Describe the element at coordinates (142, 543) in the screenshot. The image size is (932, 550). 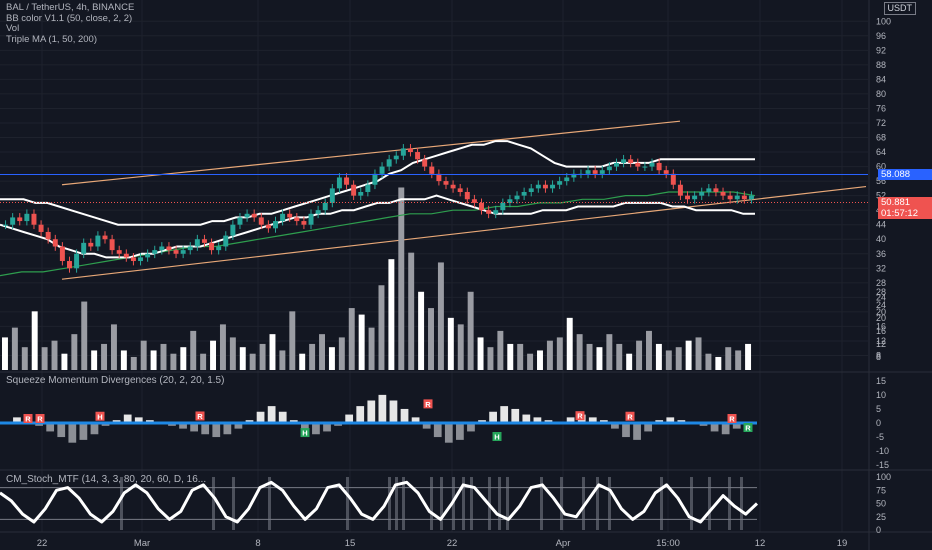
I see `time-tick-1: Mar` at that location.